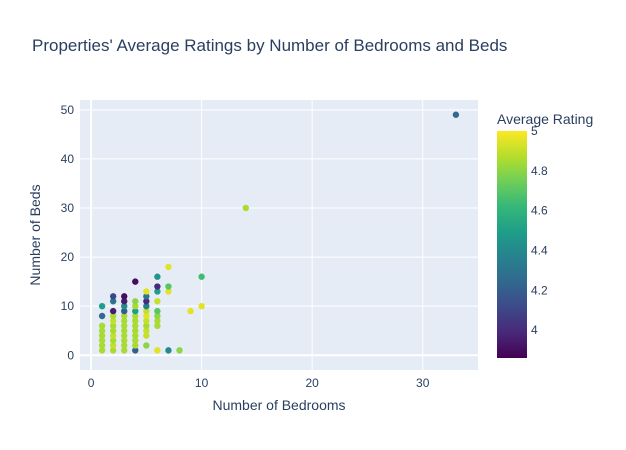 Image resolution: width=626 pixels, height=450 pixels. Describe the element at coordinates (512, 244) in the screenshot. I see `colorbar` at that location.